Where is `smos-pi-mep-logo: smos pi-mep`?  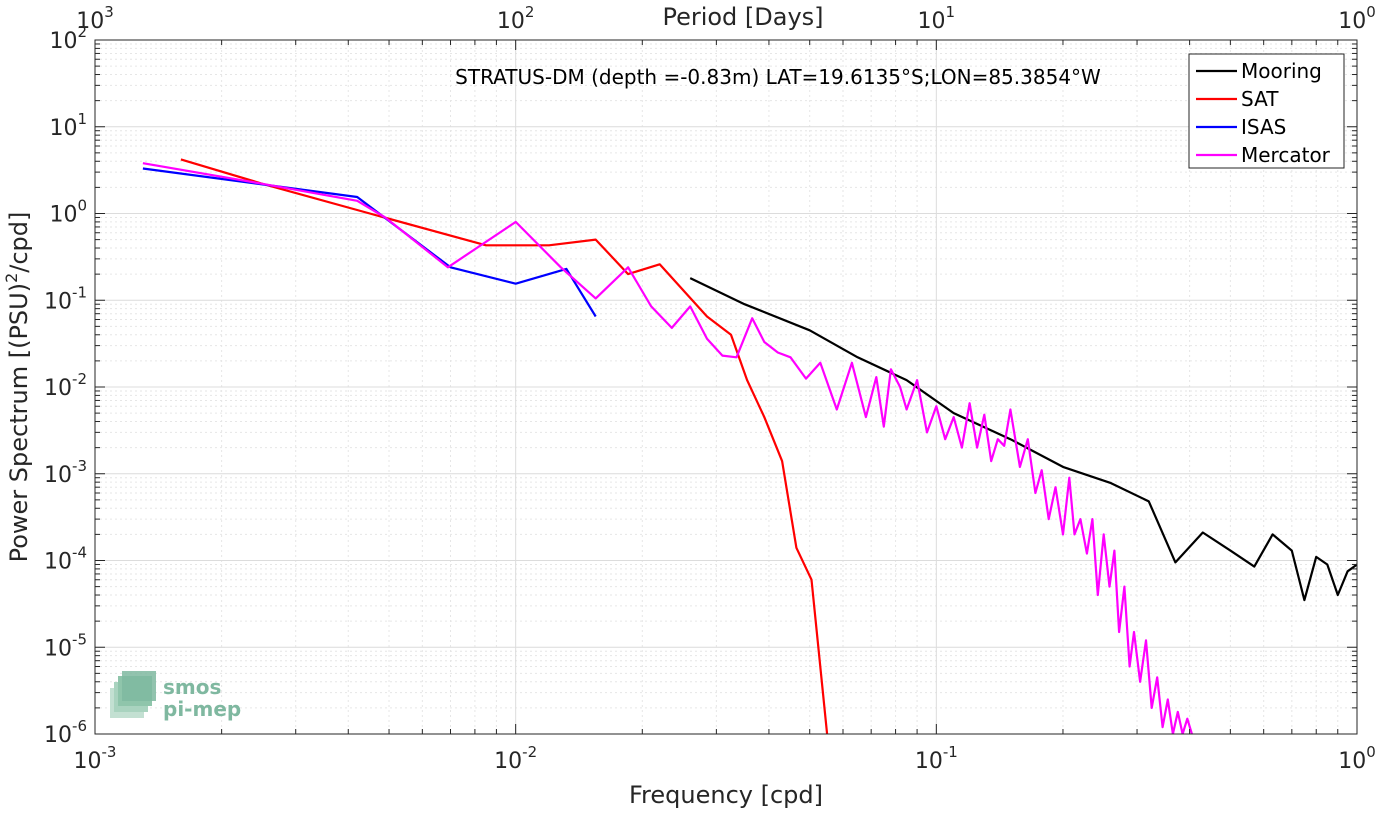
smos-pi-mep-logo: smos pi-mep is located at coordinates (175, 696).